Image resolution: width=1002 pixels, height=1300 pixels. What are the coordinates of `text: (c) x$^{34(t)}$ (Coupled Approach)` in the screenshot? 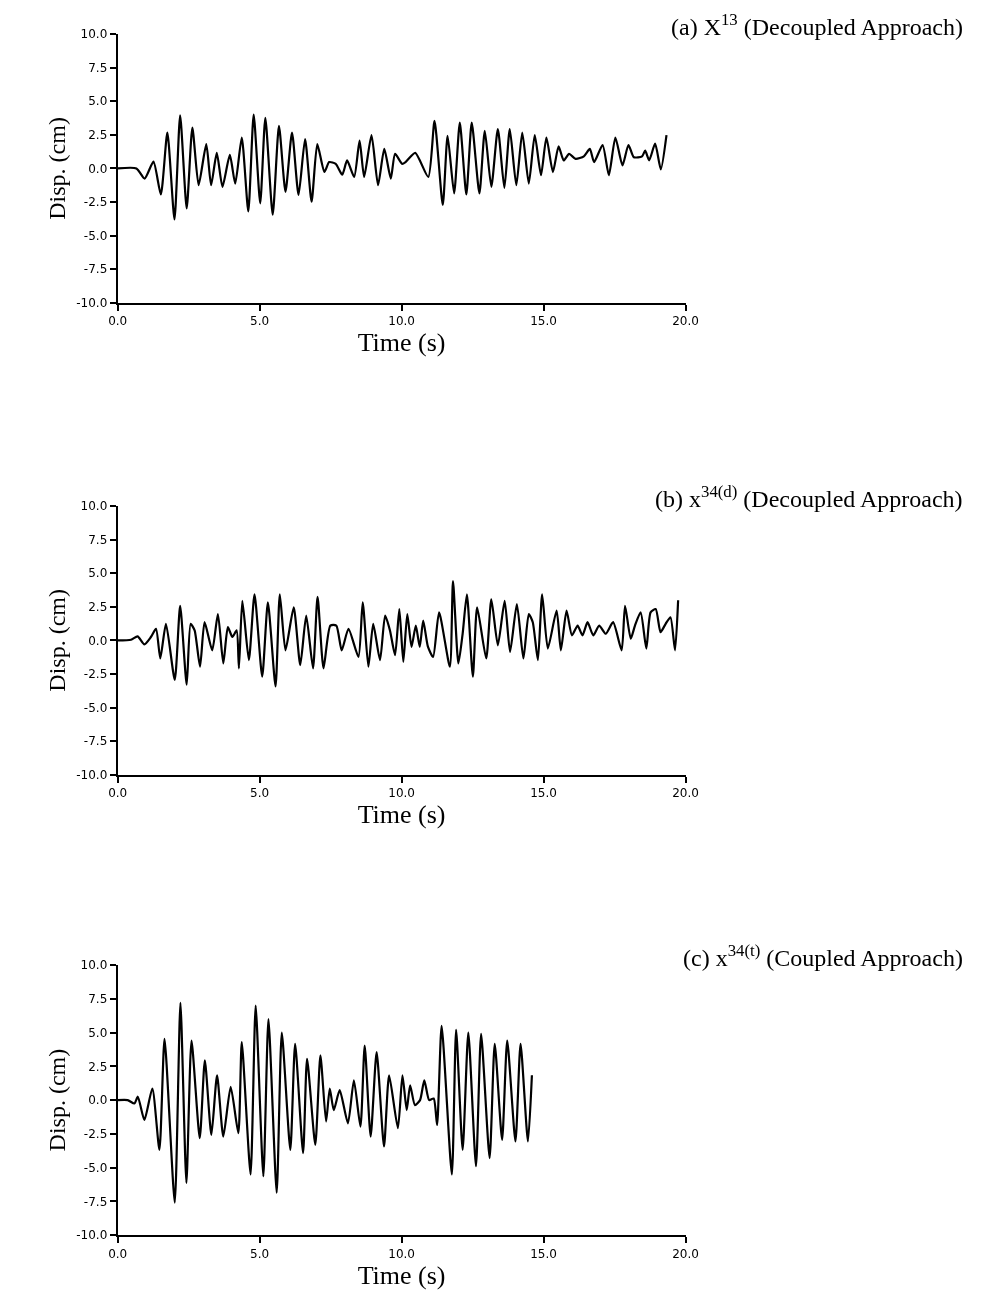 It's located at (823, 956).